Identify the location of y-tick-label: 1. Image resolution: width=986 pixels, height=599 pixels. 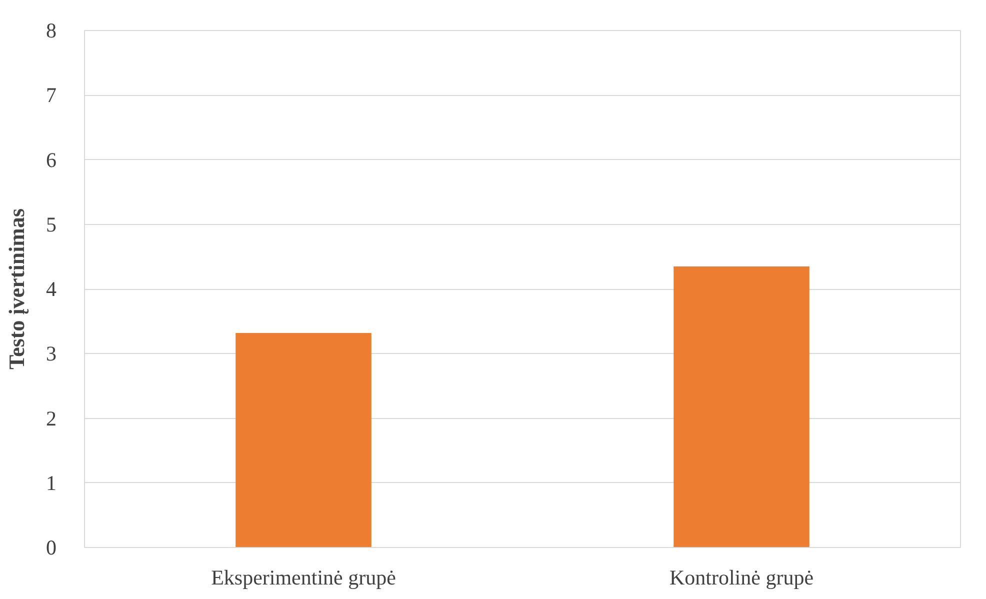
(51, 482).